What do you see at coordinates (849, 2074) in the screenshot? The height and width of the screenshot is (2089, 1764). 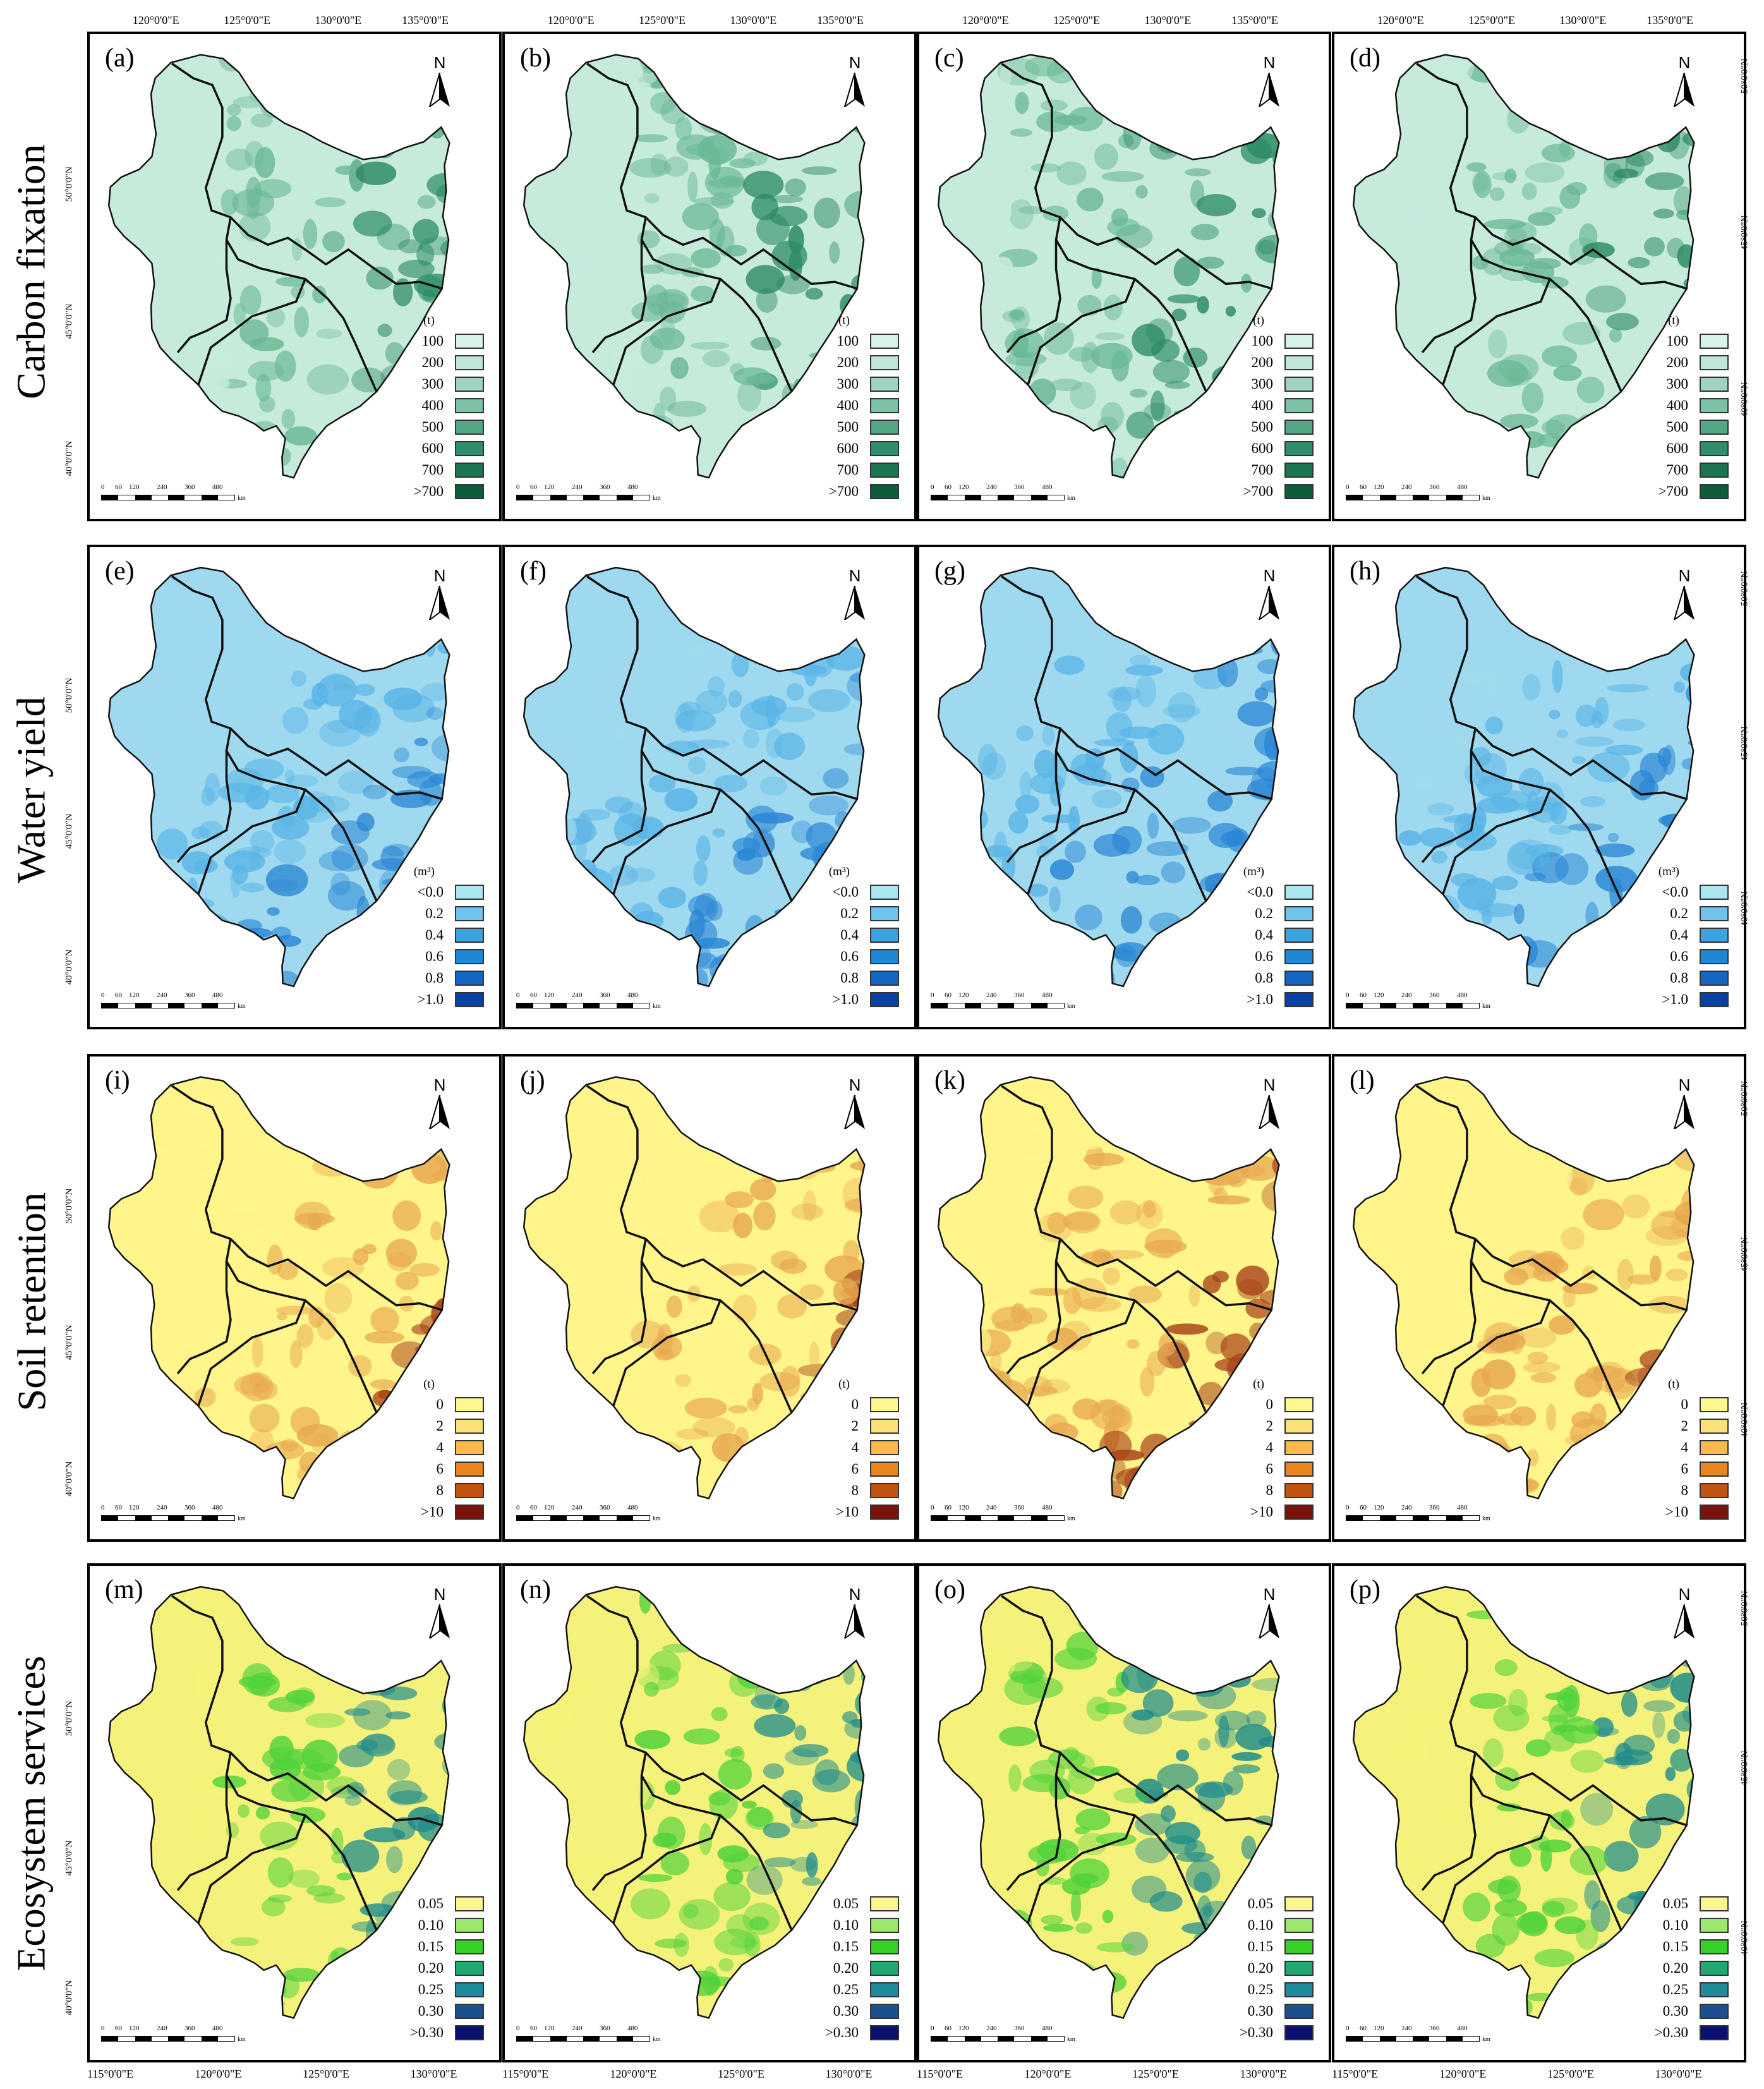 I see `longitude-label: 130°0'0"E` at bounding box center [849, 2074].